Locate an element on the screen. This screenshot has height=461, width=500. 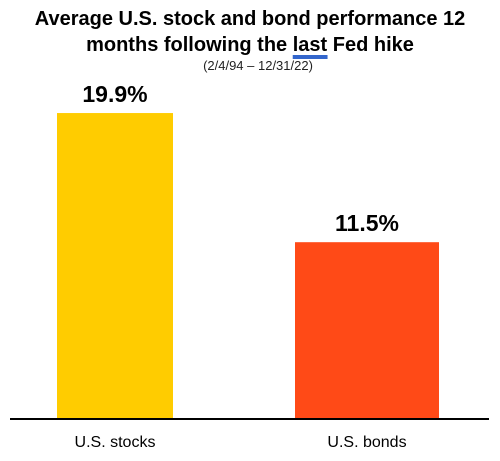
category-label-us-stocks: U.S. stocks is located at coordinates (115, 442).